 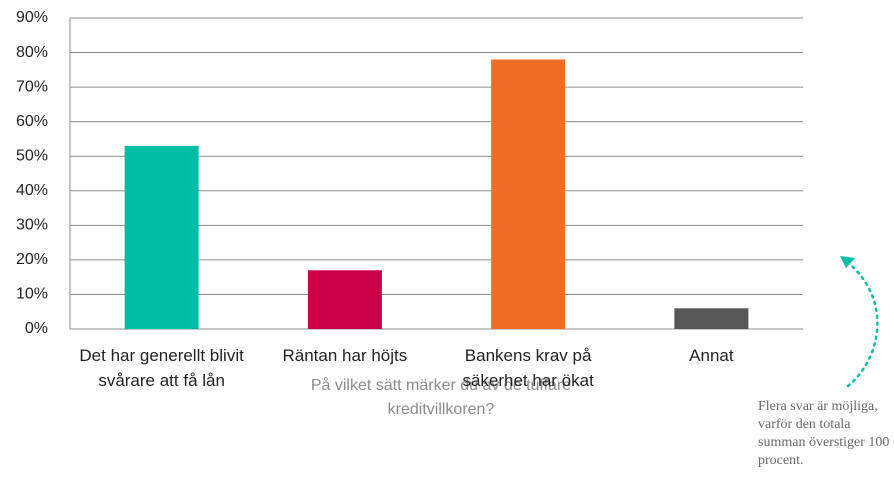 I want to click on y-tick-label: 10%, so click(x=32, y=294).